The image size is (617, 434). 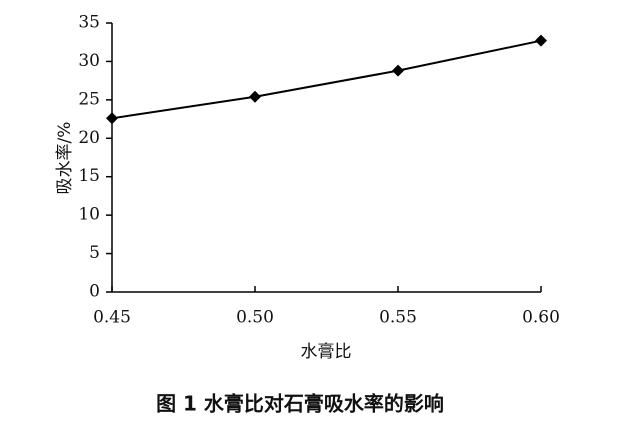 What do you see at coordinates (89, 99) in the screenshot?
I see `y-tick-label: 25` at bounding box center [89, 99].